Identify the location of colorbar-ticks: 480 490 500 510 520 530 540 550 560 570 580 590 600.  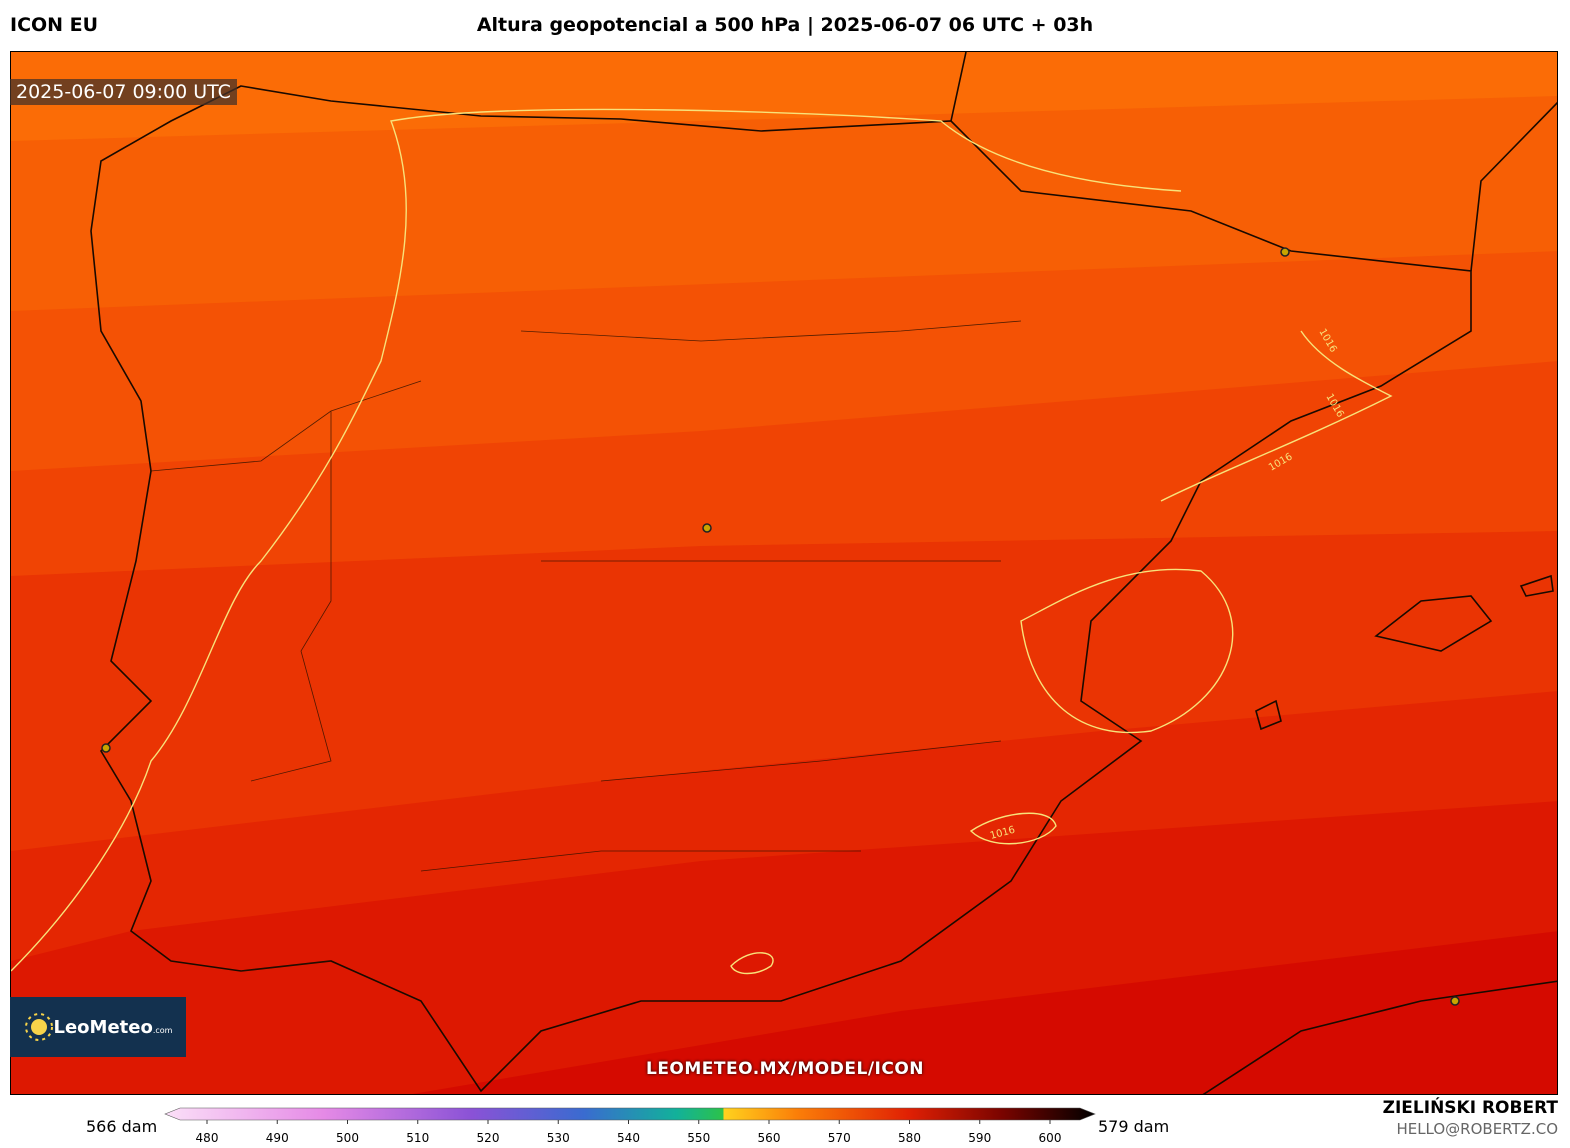
(629, 1132).